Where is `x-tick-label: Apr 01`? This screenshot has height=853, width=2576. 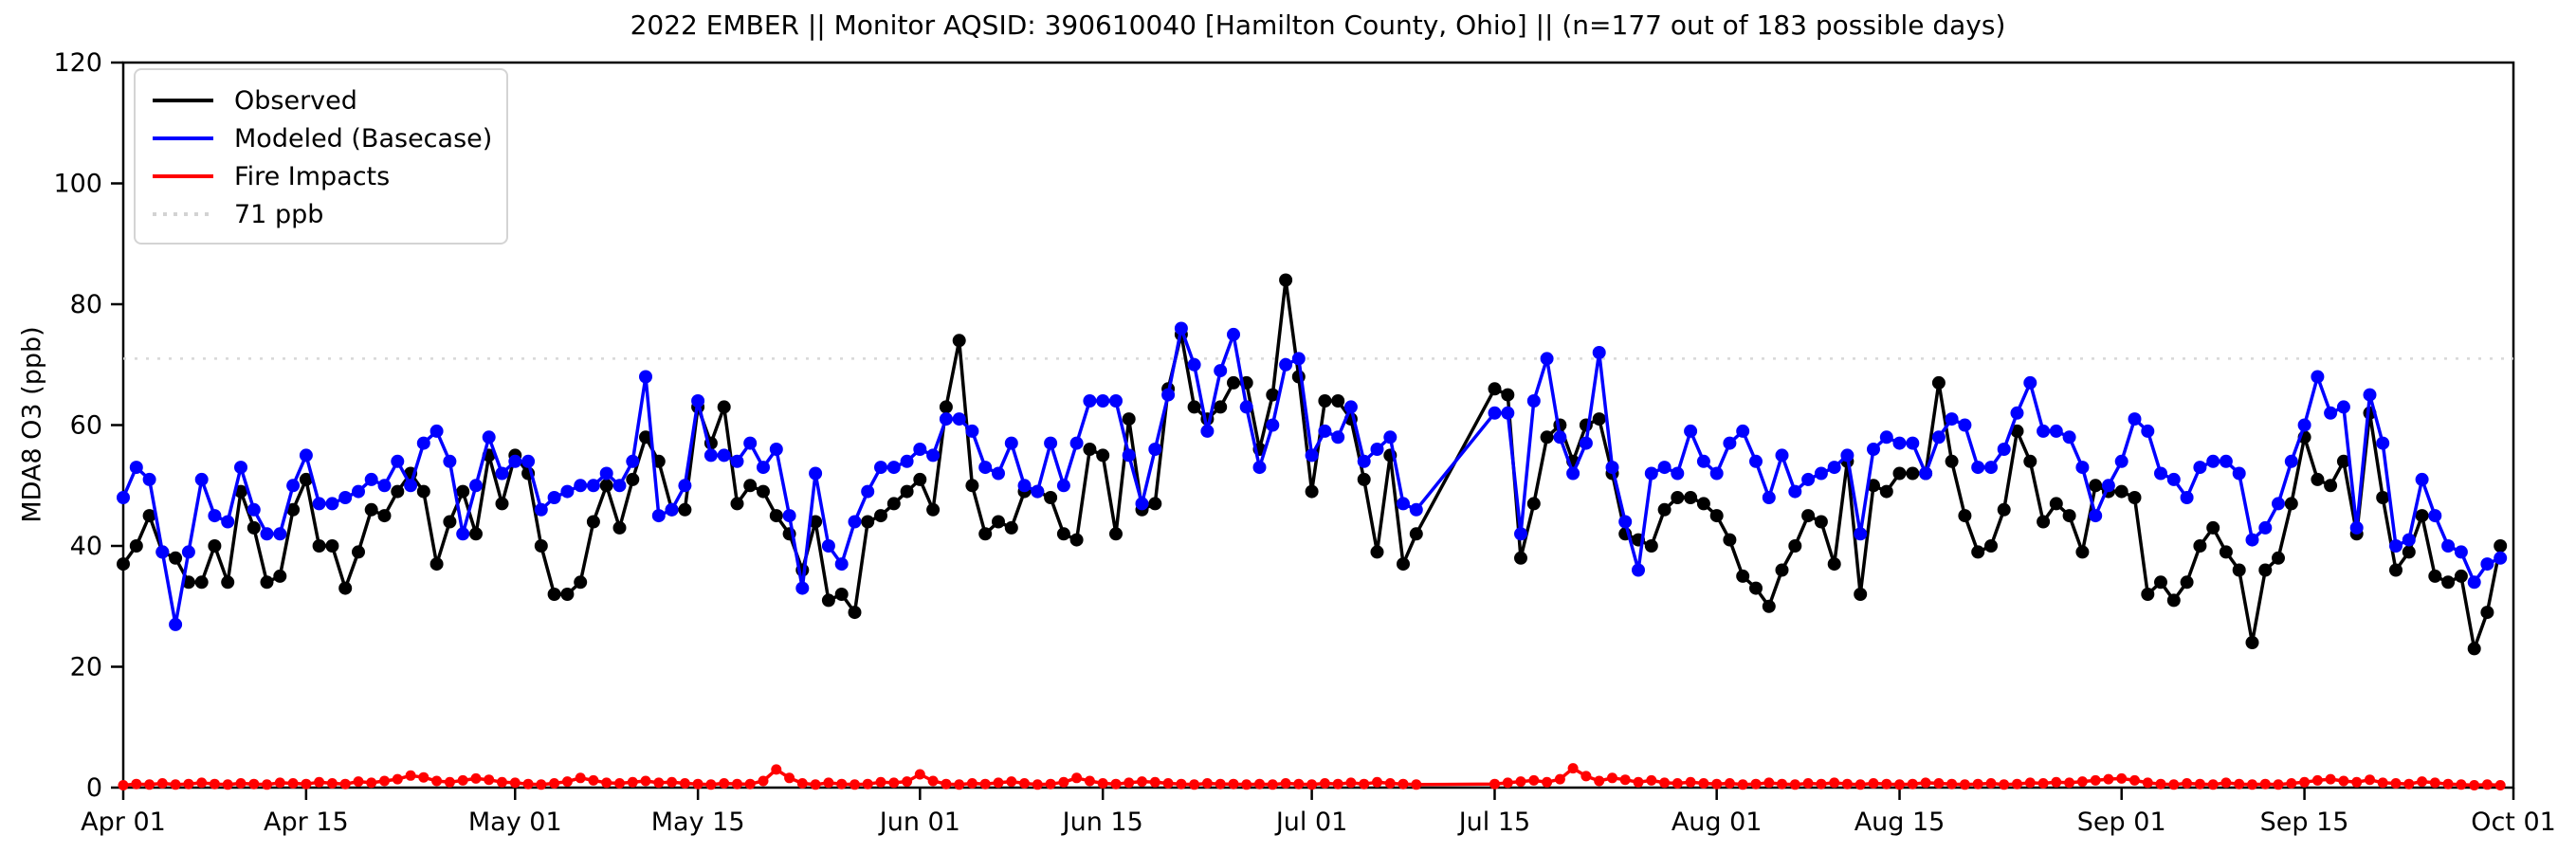
x-tick-label: Apr 01 is located at coordinates (123, 822).